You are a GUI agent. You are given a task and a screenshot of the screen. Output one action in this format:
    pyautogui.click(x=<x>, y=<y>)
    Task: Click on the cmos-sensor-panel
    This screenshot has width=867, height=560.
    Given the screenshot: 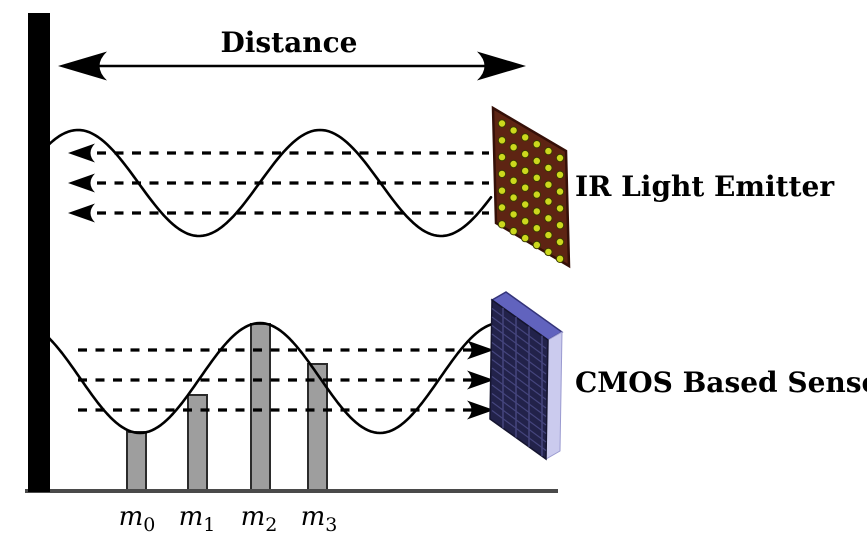 What is the action you would take?
    pyautogui.click(x=526, y=376)
    